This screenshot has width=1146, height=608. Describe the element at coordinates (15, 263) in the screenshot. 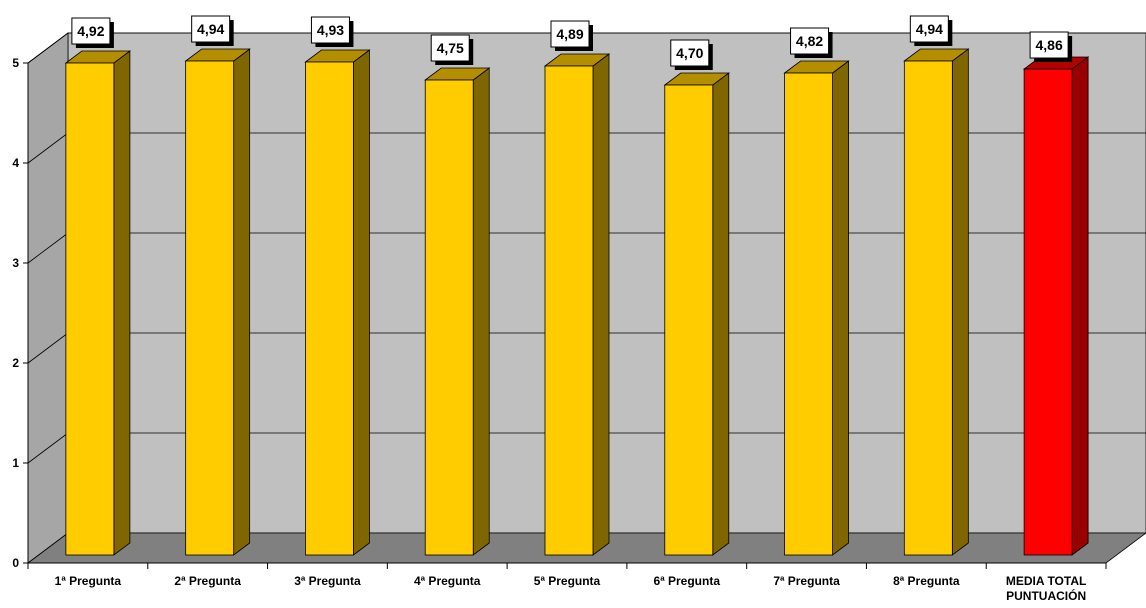

I see `y-tick-label: 3` at that location.